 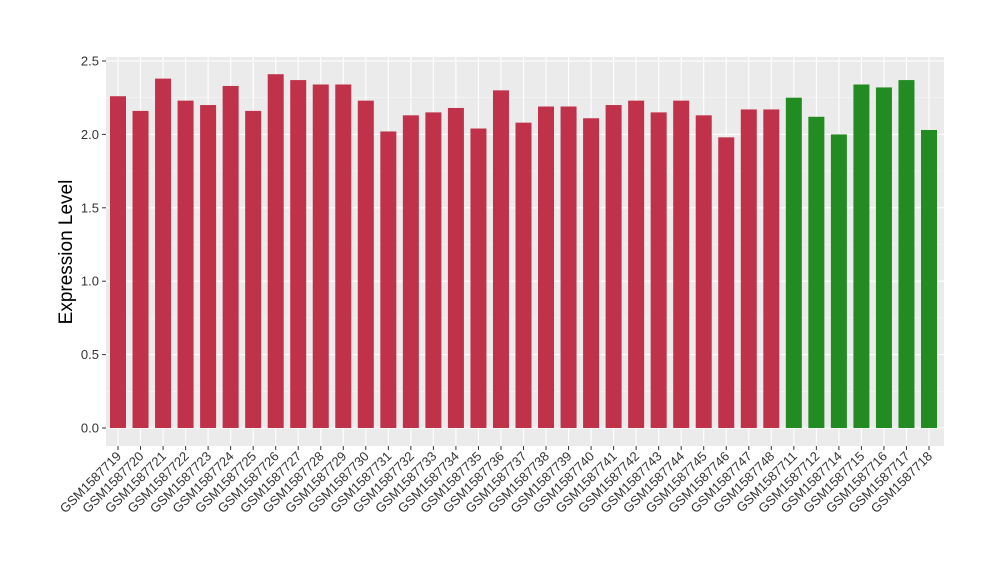 What do you see at coordinates (455, 267) in the screenshot?
I see `bar-GSM1587734` at bounding box center [455, 267].